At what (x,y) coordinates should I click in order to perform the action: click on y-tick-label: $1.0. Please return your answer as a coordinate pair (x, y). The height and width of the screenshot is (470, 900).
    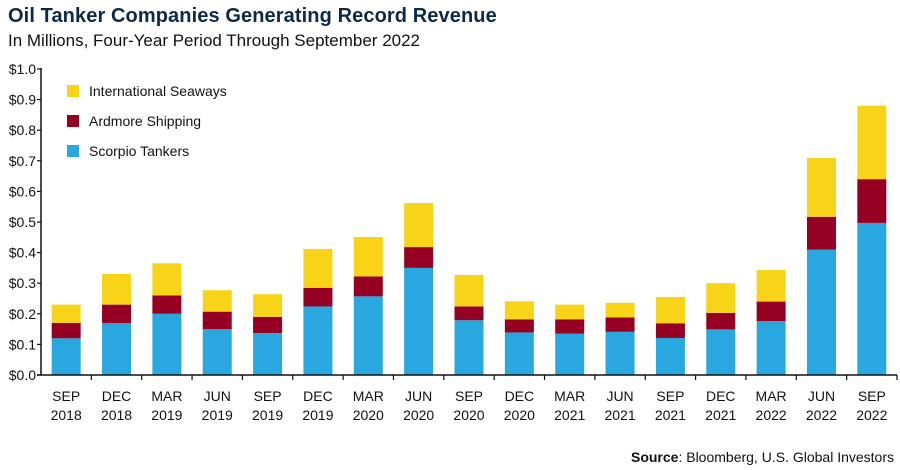
    Looking at the image, I should click on (22, 69).